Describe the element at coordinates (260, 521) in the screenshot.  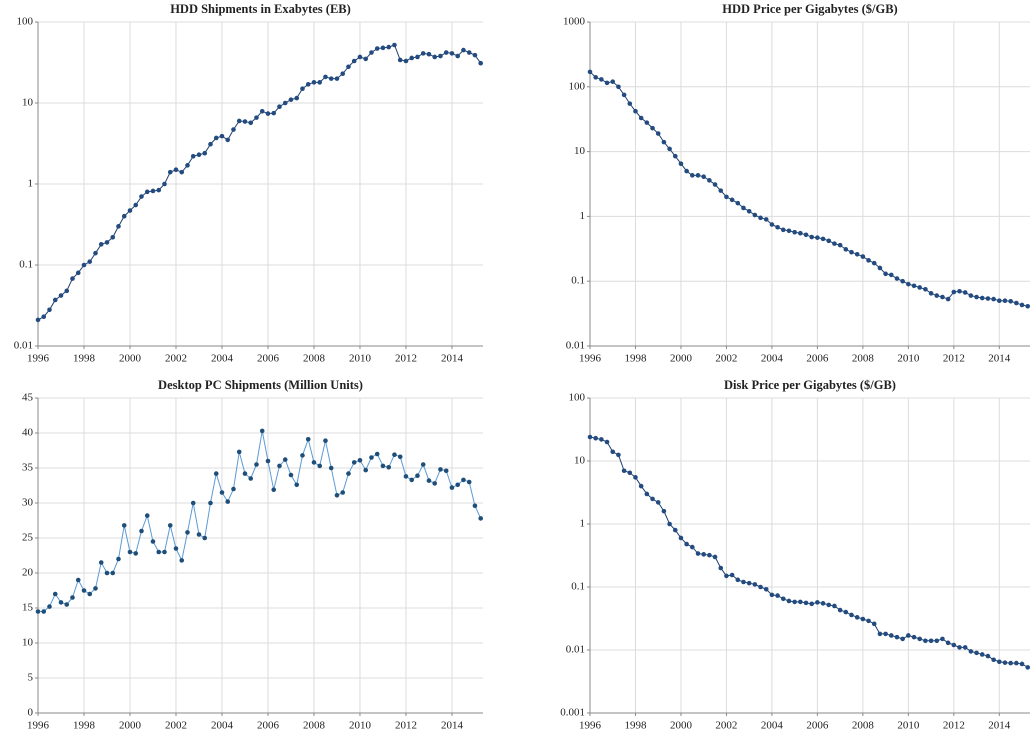
I see `series-line` at that location.